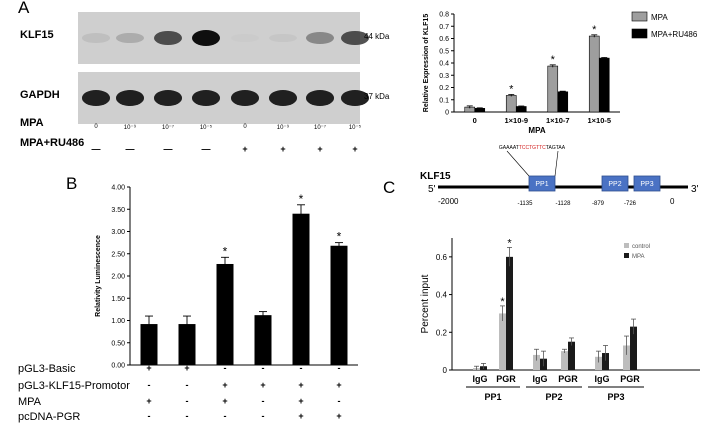  Describe the element at coordinates (598, 204) in the screenshot. I see `promoter-box-coord: -879` at that location.